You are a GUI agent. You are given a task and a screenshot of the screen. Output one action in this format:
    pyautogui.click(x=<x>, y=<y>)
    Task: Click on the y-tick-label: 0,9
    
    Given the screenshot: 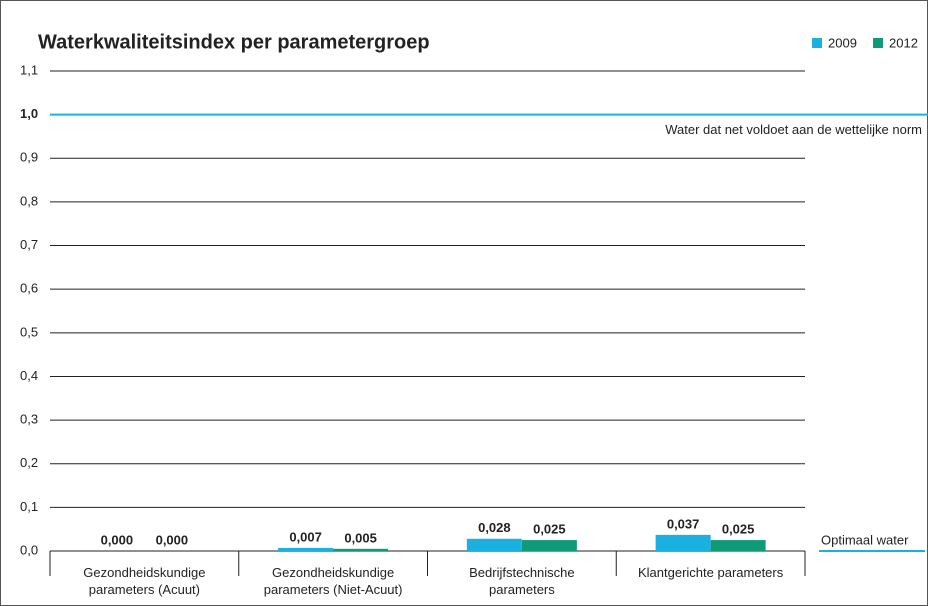 What is the action you would take?
    pyautogui.click(x=29, y=157)
    